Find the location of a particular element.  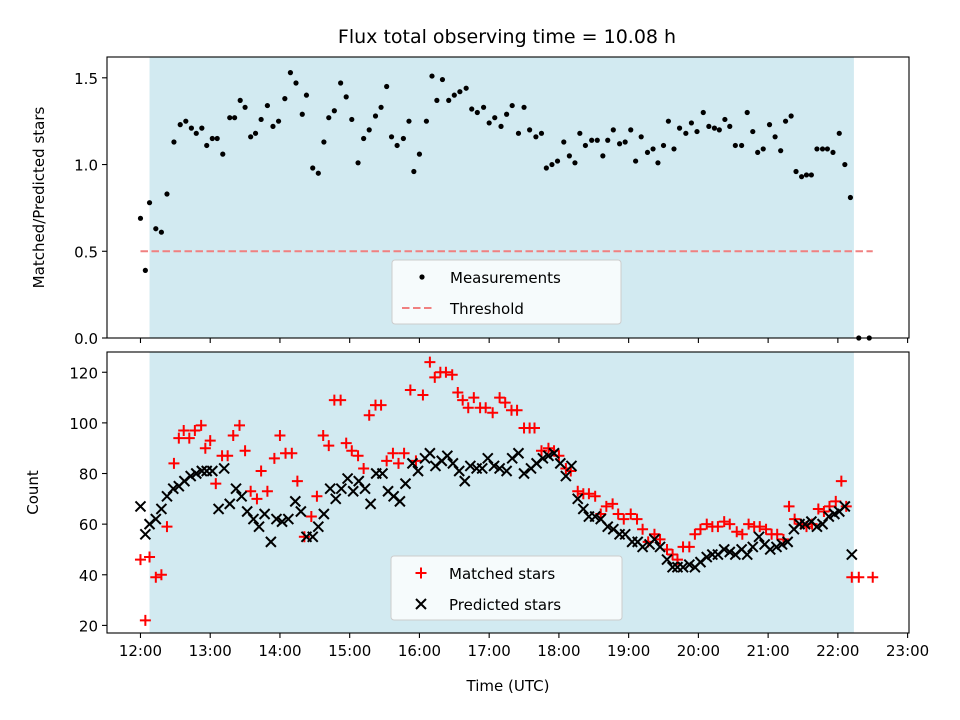

x-tick-label: 17:00 is located at coordinates (489, 651).